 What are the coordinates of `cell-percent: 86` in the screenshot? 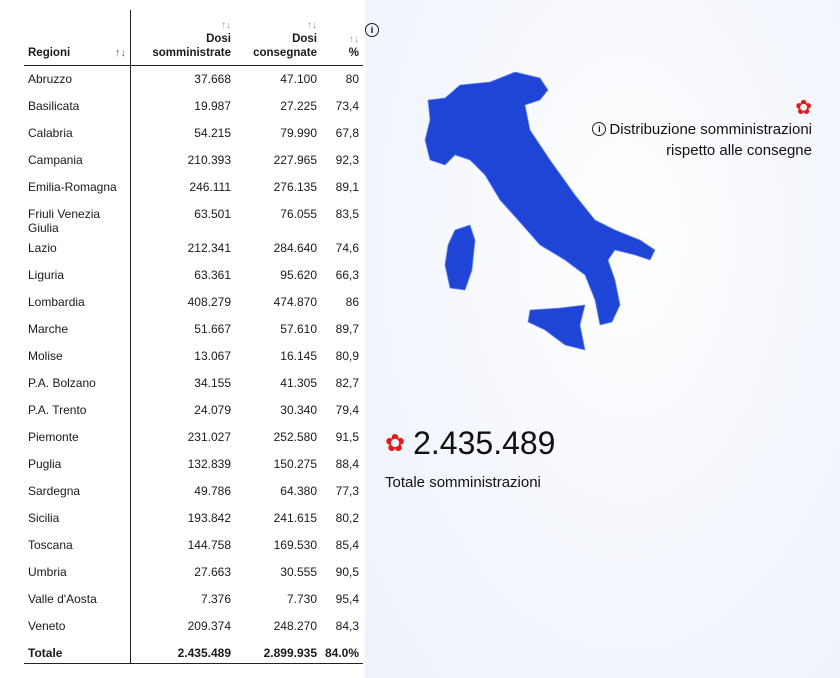 It's located at (352, 301).